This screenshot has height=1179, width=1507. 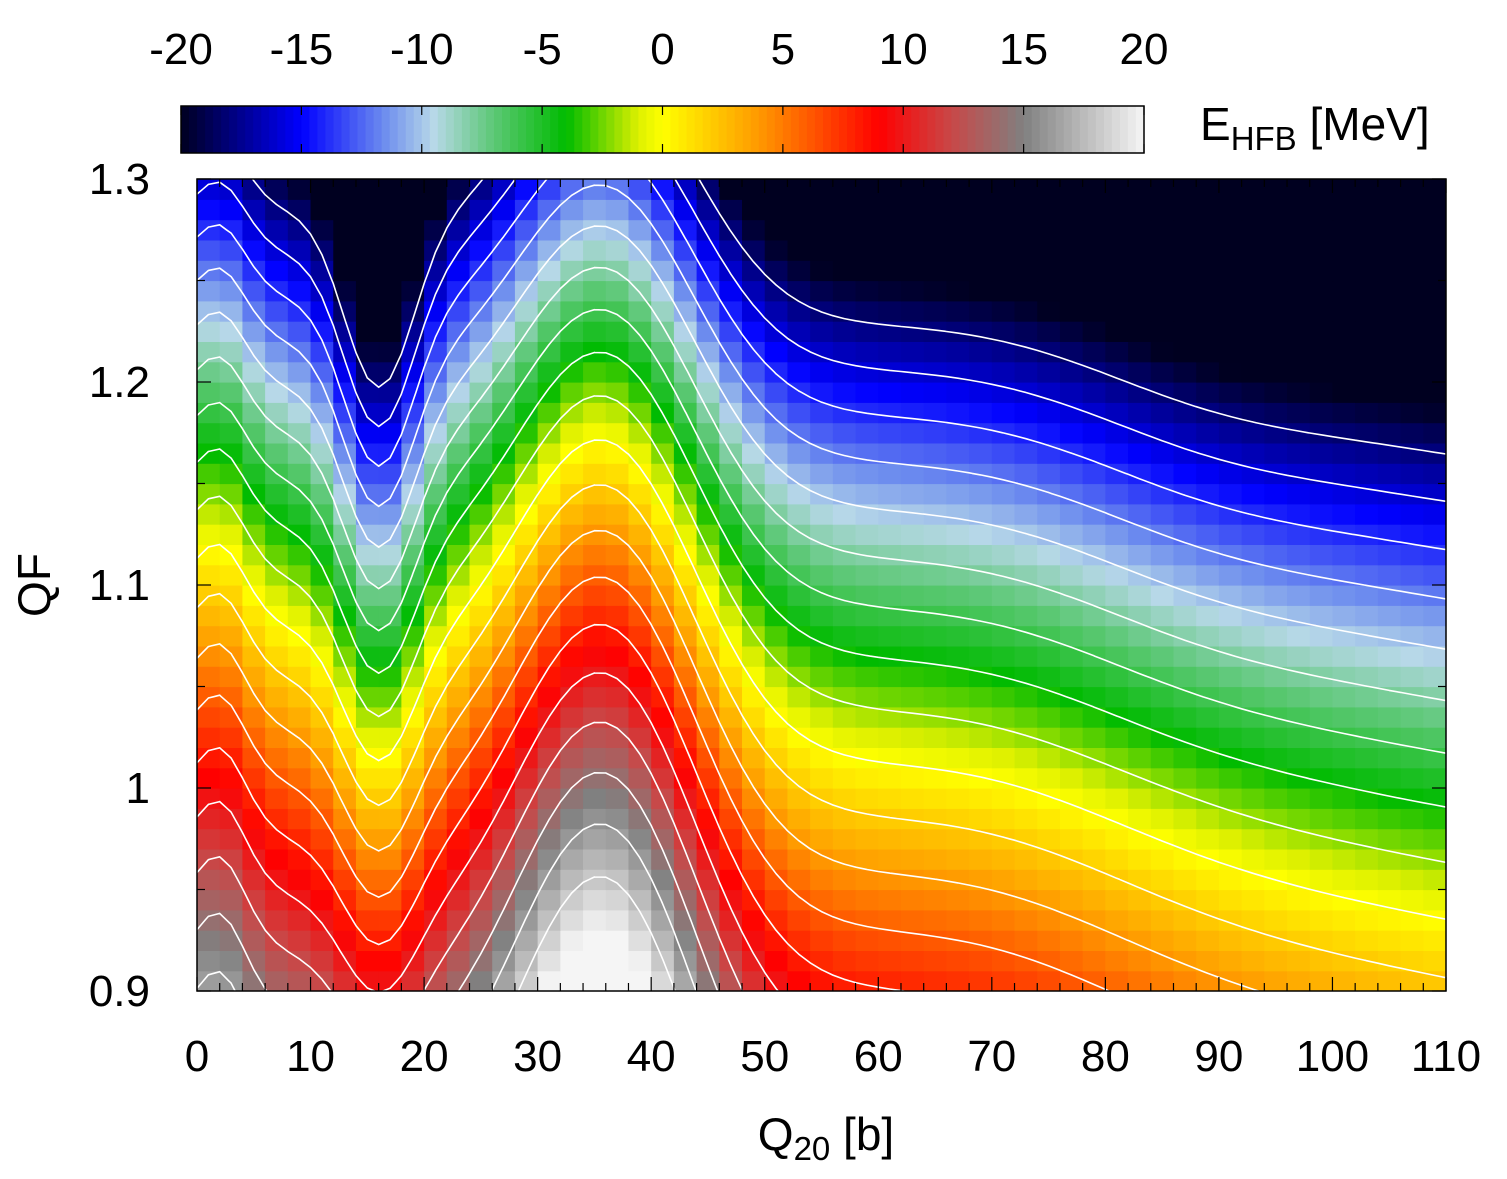 I want to click on x-tick-label: 50, so click(x=764, y=1056).